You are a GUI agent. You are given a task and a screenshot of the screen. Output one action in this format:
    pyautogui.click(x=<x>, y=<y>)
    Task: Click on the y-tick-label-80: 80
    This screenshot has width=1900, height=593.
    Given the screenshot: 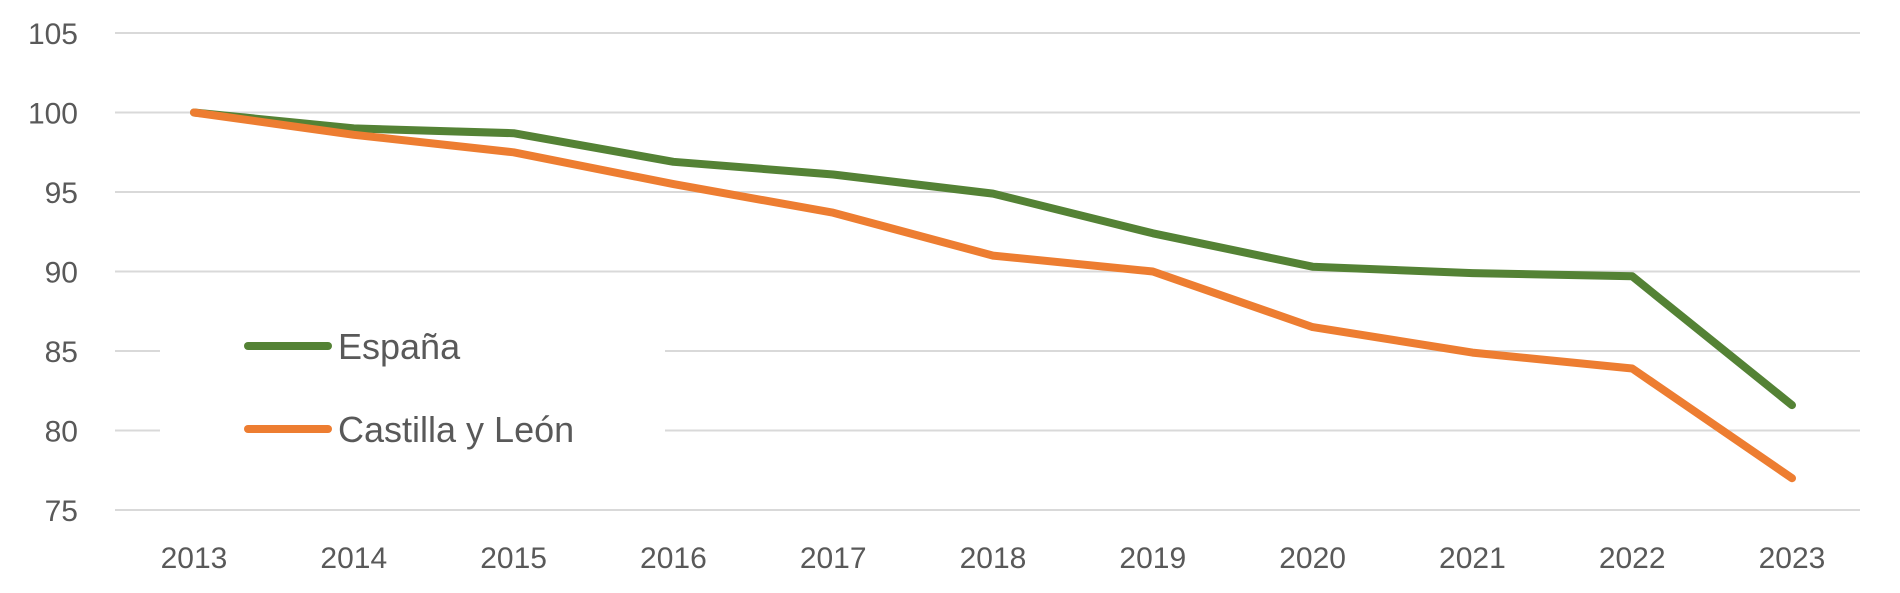 What is the action you would take?
    pyautogui.click(x=61, y=432)
    